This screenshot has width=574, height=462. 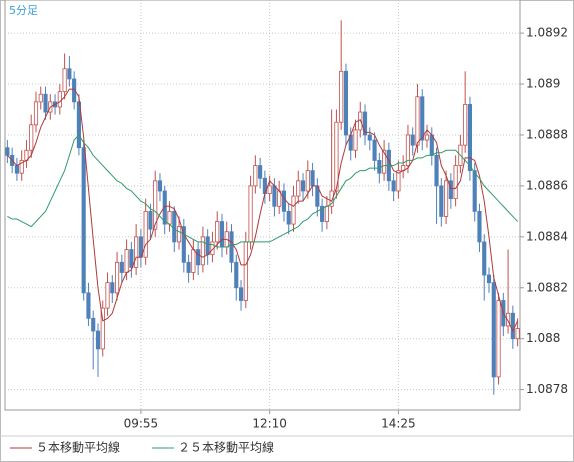 What do you see at coordinates (226, 447) in the screenshot?
I see `legend-label: ２５本移動平均線` at bounding box center [226, 447].